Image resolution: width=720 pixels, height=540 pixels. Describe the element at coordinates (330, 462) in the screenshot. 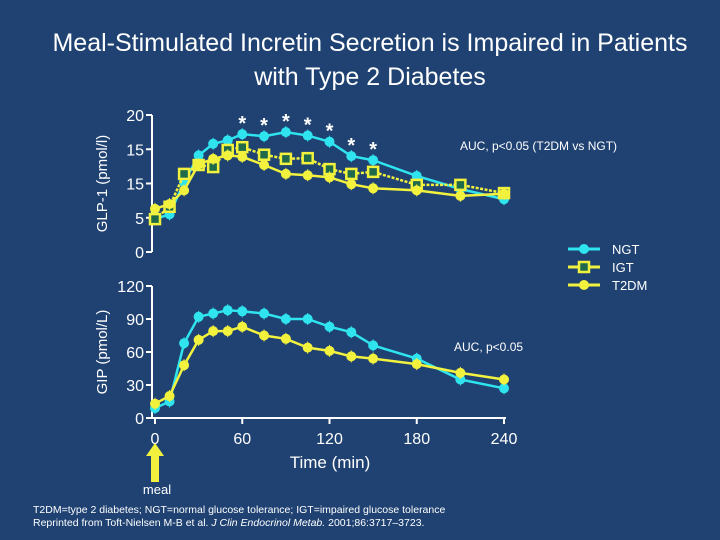

I see `x-axis-label: Time (min)` at that location.